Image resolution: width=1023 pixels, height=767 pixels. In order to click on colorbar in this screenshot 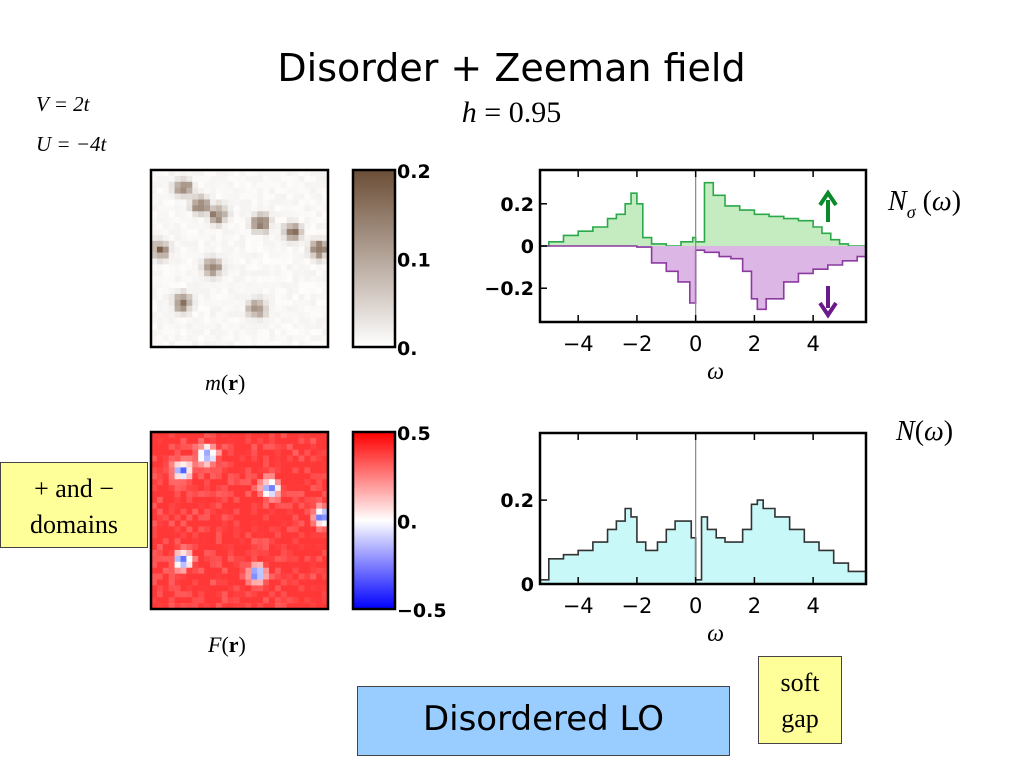, I will do `click(374, 258)`.